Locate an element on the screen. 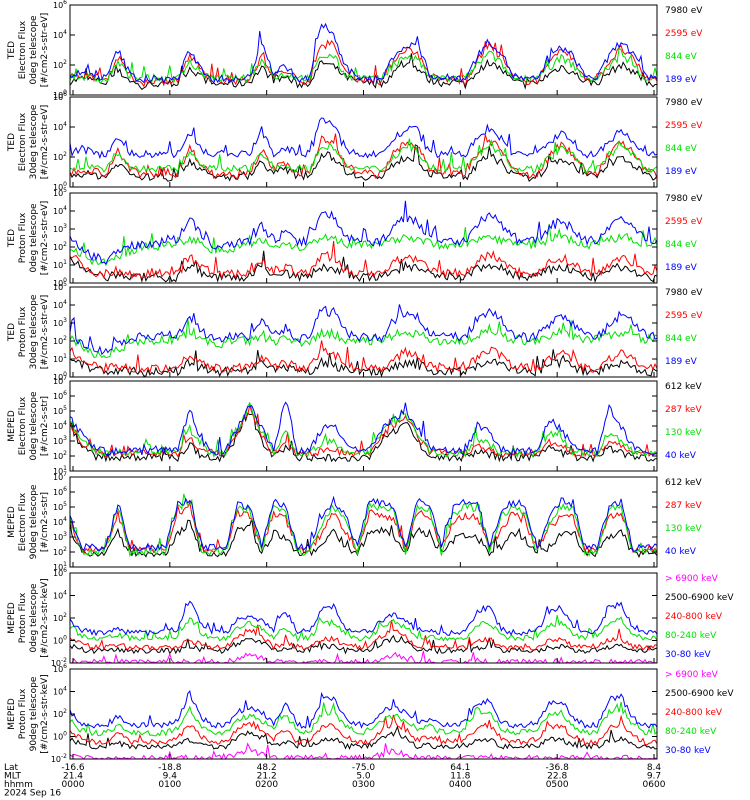 This screenshot has width=750, height=800. y-axis-label-line: 90deg telescope is located at coordinates (34, 521).